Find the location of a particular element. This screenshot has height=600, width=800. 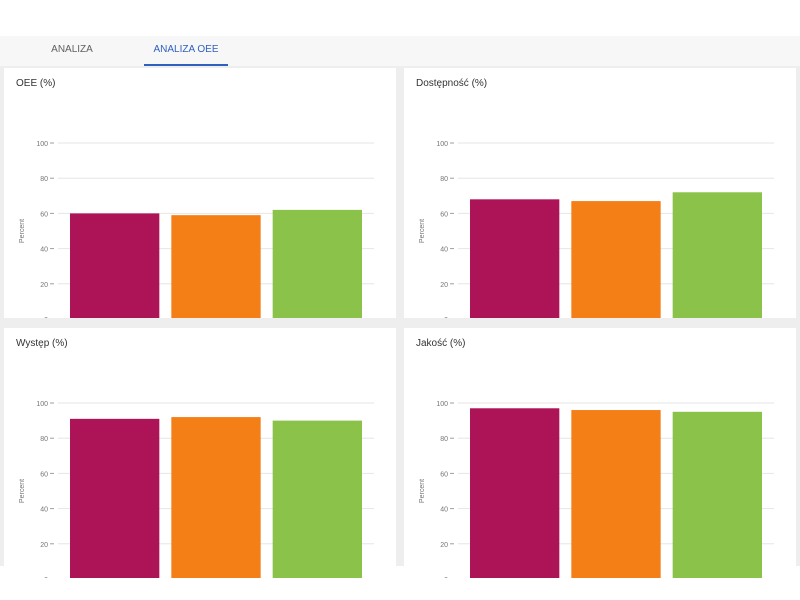

tab-analiza-wykorzystania: ANALIZA WYKORZYSTANIA is located at coordinates (72, 63).